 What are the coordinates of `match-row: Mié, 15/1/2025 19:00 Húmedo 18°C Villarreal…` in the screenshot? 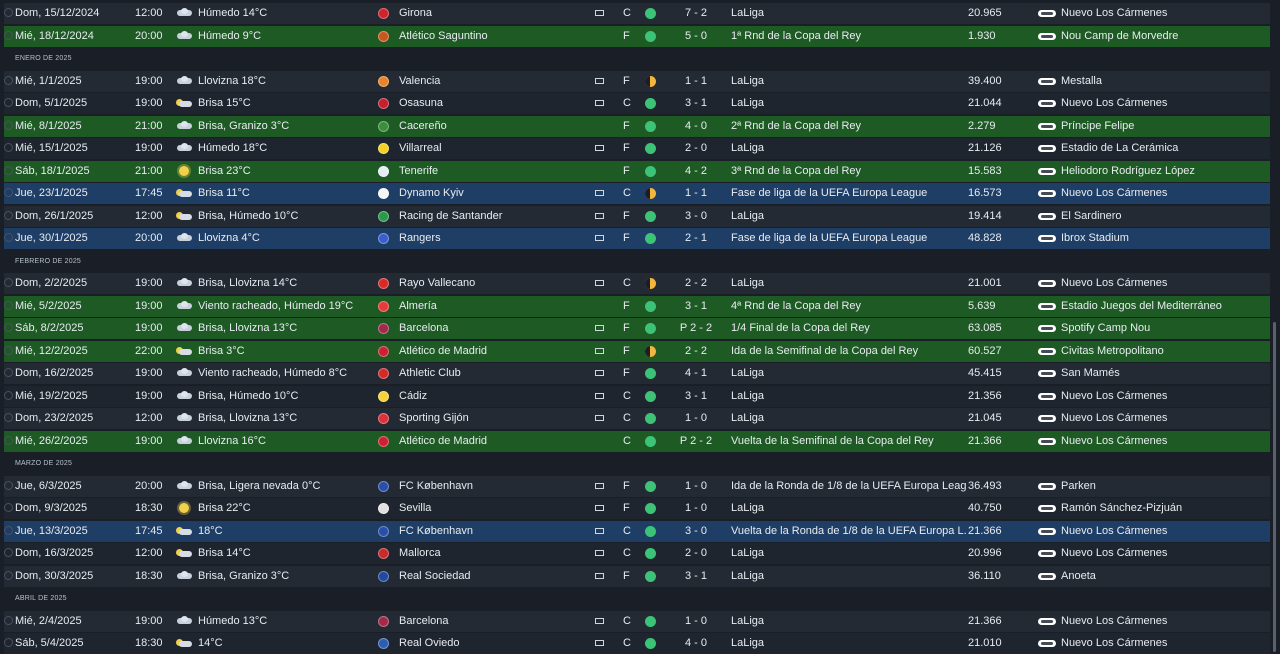 It's located at (637, 148).